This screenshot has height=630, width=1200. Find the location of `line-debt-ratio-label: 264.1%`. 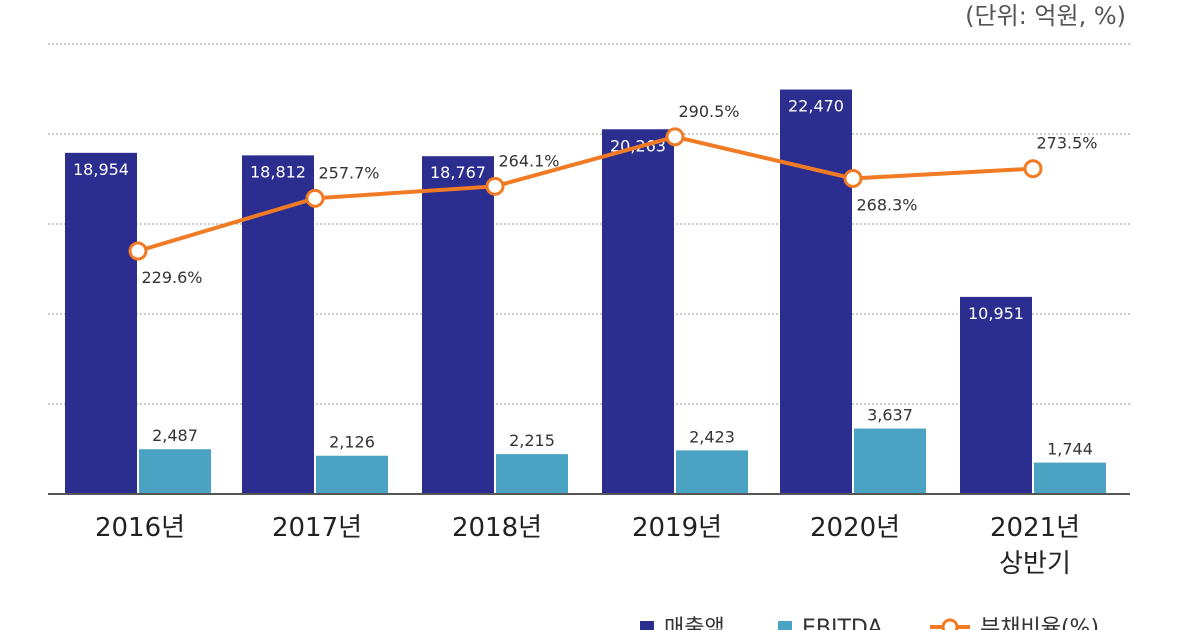

line-debt-ratio-label: 264.1% is located at coordinates (528, 160).